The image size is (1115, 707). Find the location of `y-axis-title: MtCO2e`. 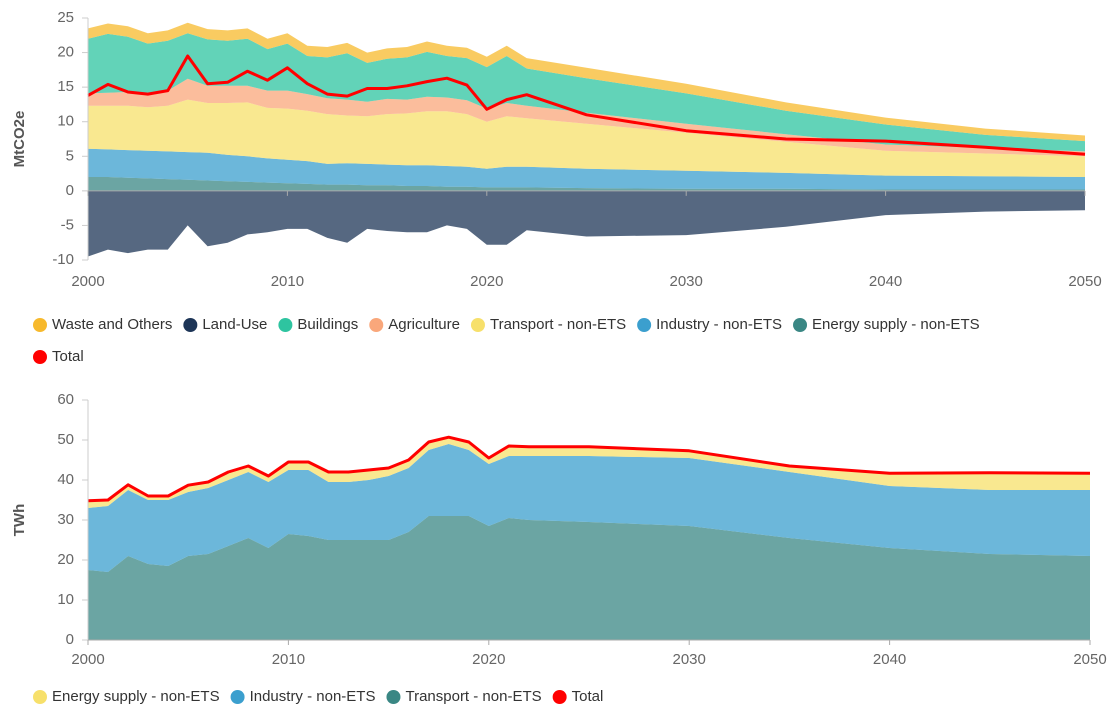

y-axis-title: MtCO2e is located at coordinates (19, 139).